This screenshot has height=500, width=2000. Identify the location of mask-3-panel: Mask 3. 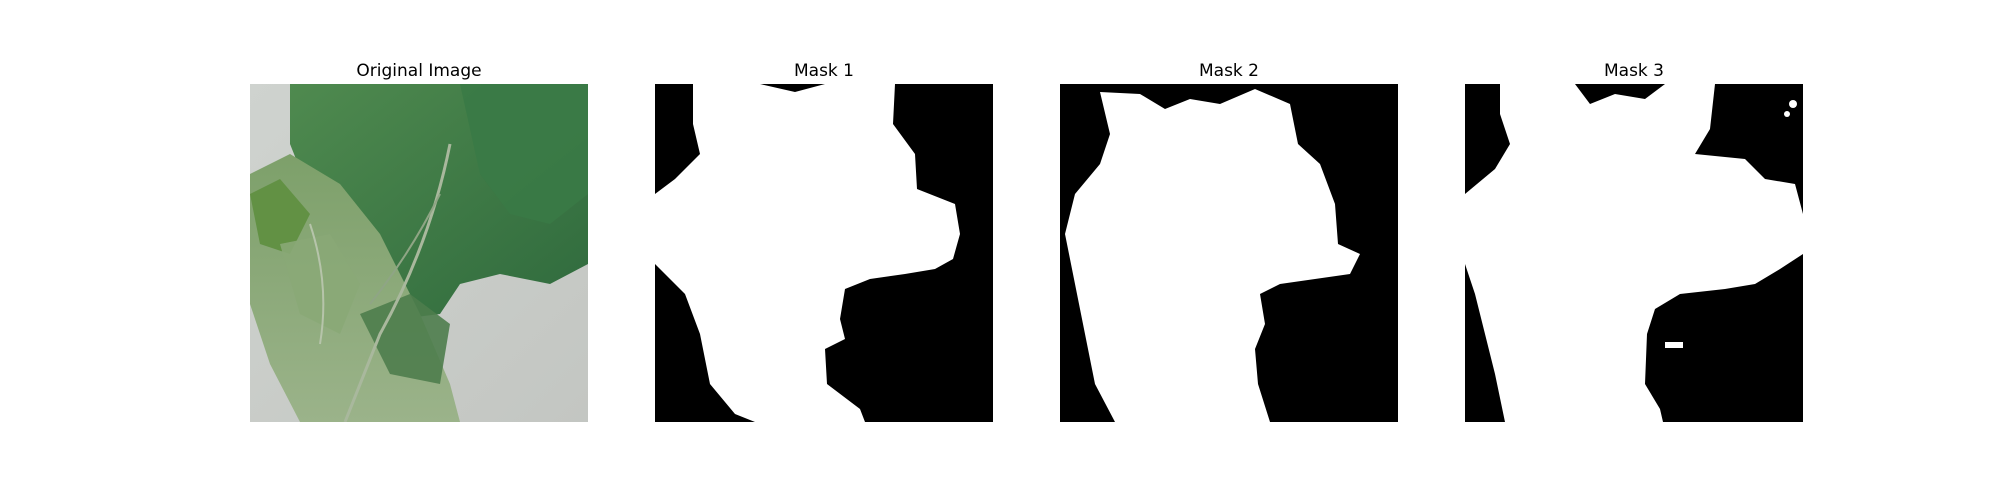
(1634, 240).